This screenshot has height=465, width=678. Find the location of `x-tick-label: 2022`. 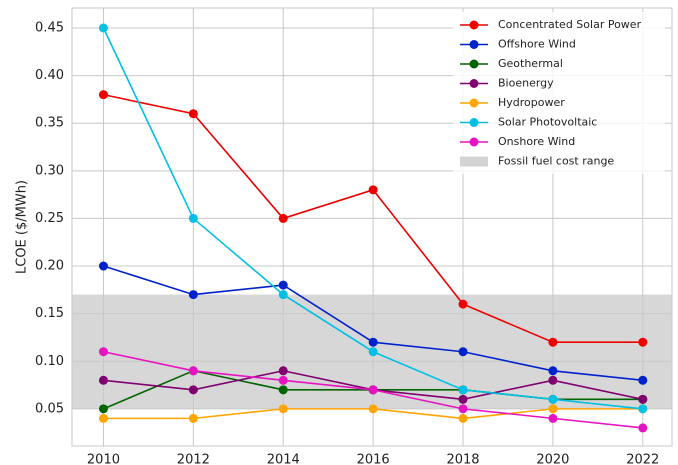

x-tick-label: 2022 is located at coordinates (642, 459).